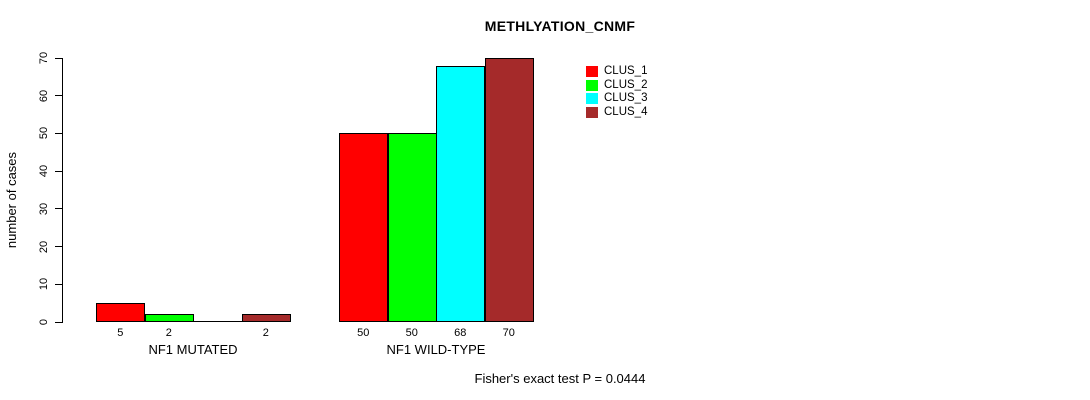 This screenshot has height=400, width=1090. I want to click on legend-label: CLUS_2, so click(626, 84).